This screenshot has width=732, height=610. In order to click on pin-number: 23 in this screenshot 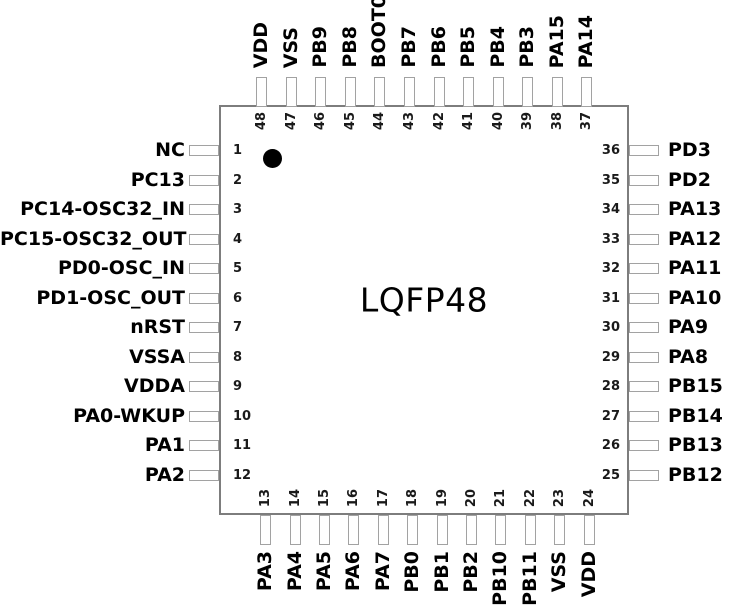, I will do `click(560, 497)`.